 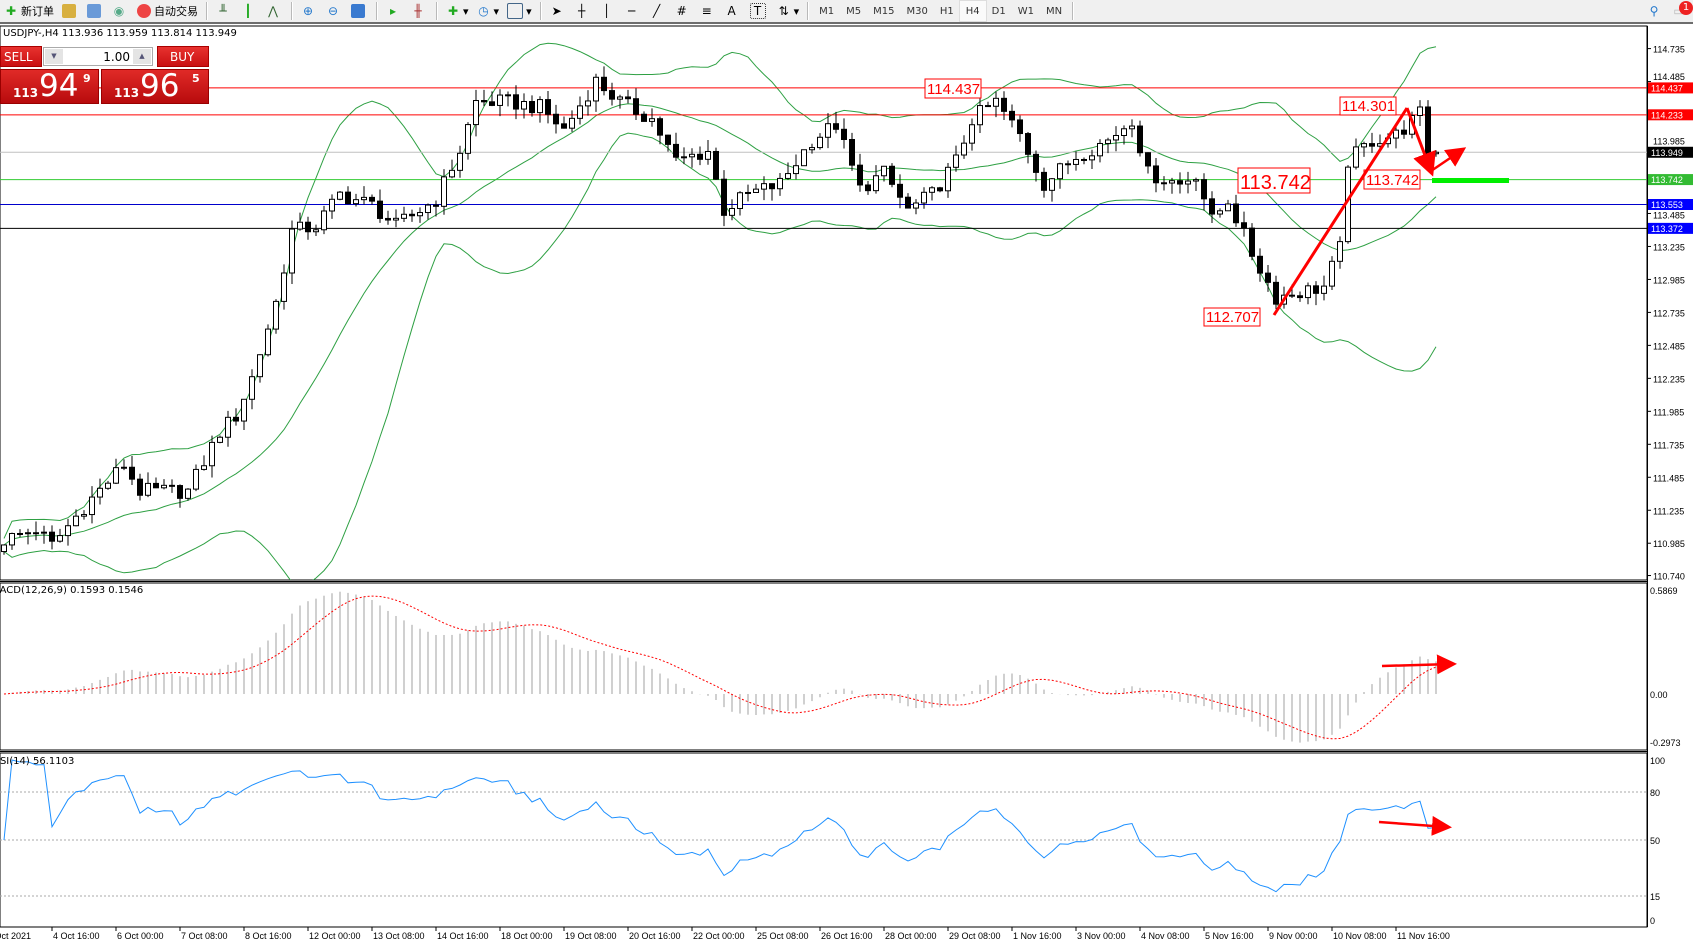 What do you see at coordinates (1340, 211) in the screenshot?
I see `trendline-up-arrow` at bounding box center [1340, 211].